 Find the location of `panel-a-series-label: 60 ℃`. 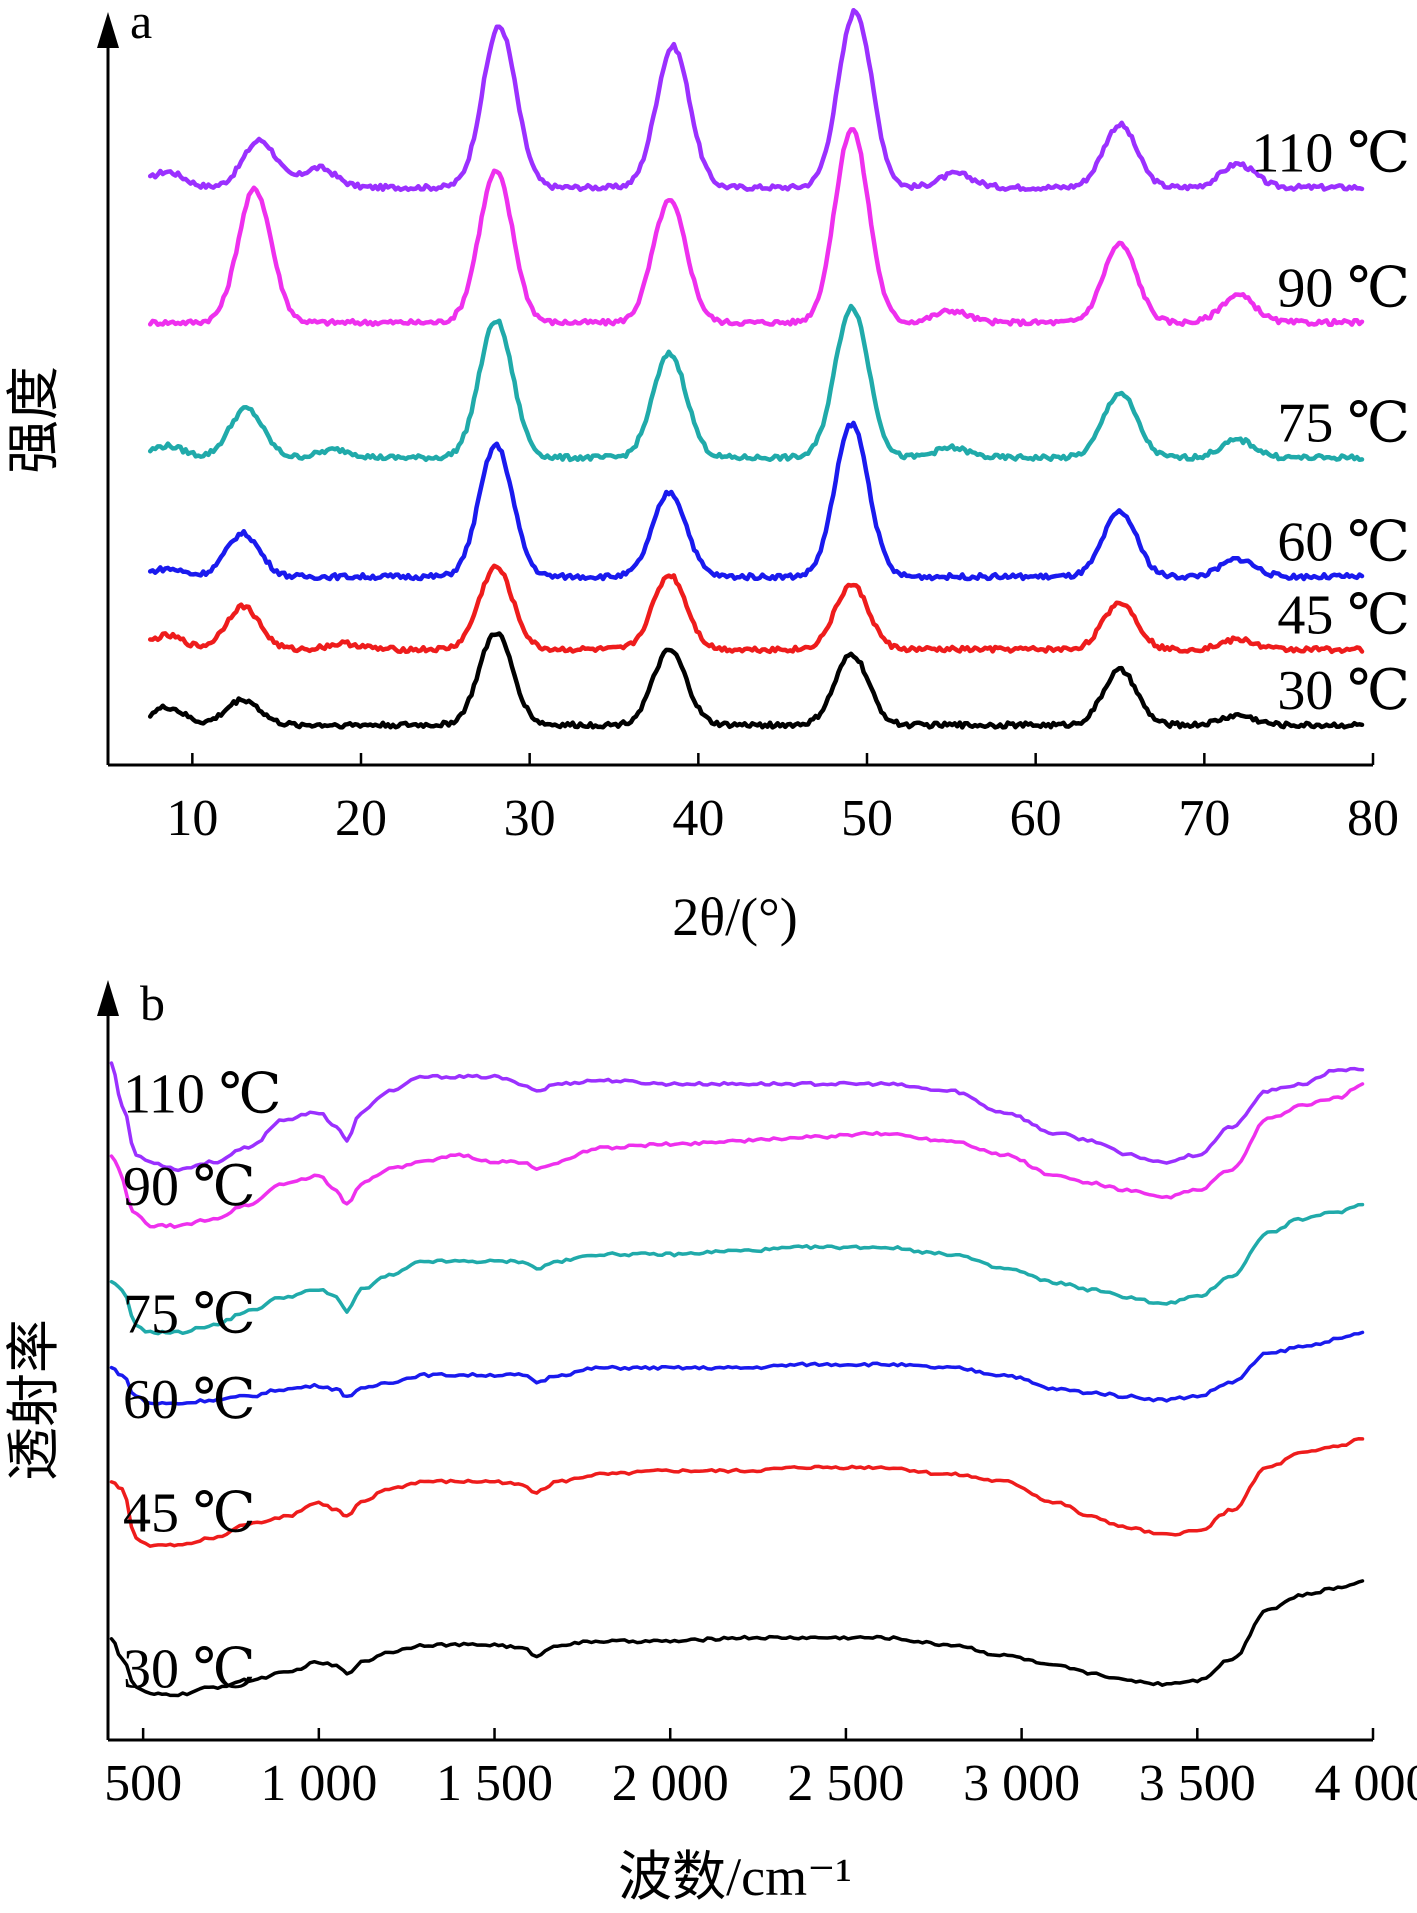

panel-a-series-label: 60 ℃ is located at coordinates (1343, 543).